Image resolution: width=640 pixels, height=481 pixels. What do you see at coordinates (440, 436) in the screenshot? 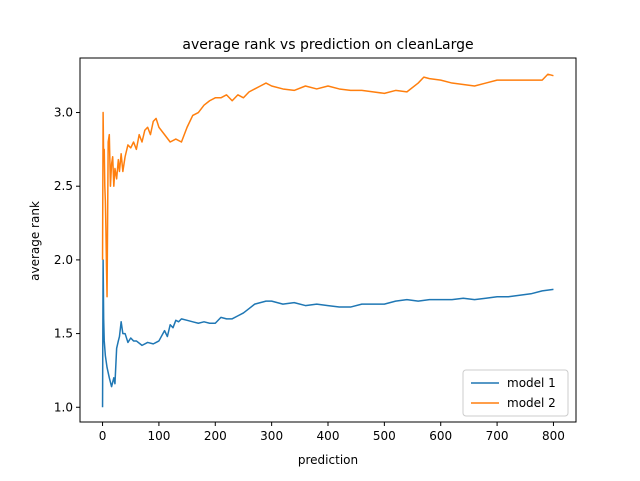
I see `x-tick-label: 600` at bounding box center [440, 436].